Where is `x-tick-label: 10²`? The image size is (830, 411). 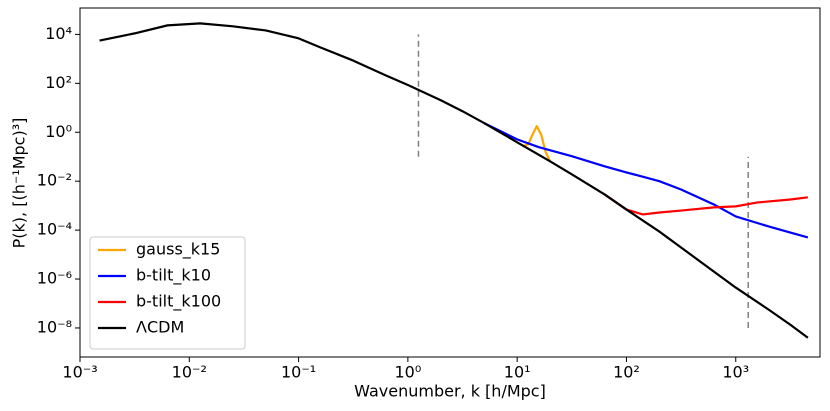 x-tick-label: 10² is located at coordinates (626, 372).